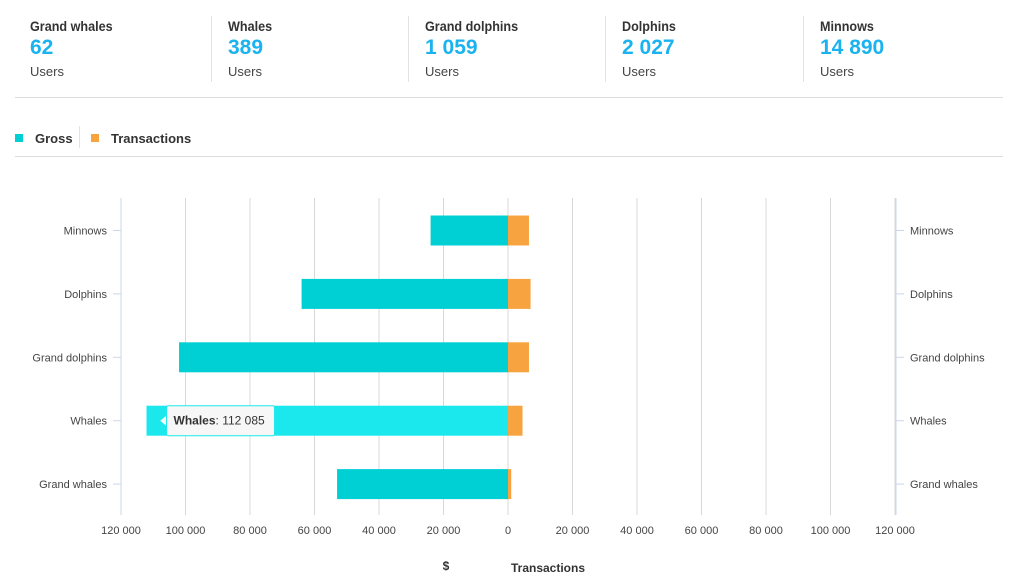 The image size is (1017, 580). What do you see at coordinates (446, 566) in the screenshot?
I see `x-axis-title-left: $` at bounding box center [446, 566].